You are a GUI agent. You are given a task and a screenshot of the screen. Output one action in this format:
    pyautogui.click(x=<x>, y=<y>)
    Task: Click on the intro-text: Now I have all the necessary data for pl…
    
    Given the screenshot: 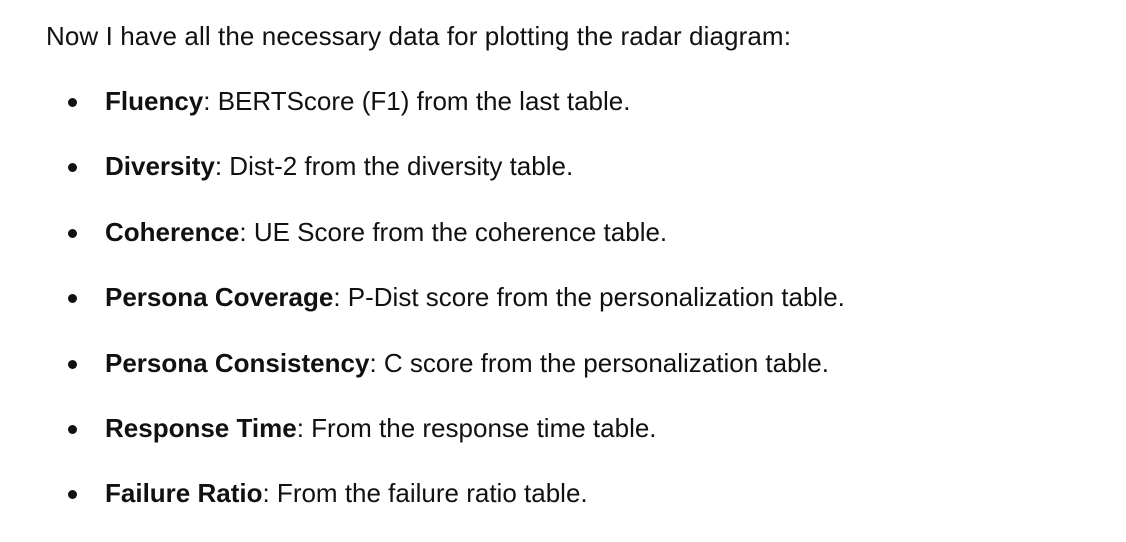 What is the action you would take?
    pyautogui.click(x=419, y=36)
    